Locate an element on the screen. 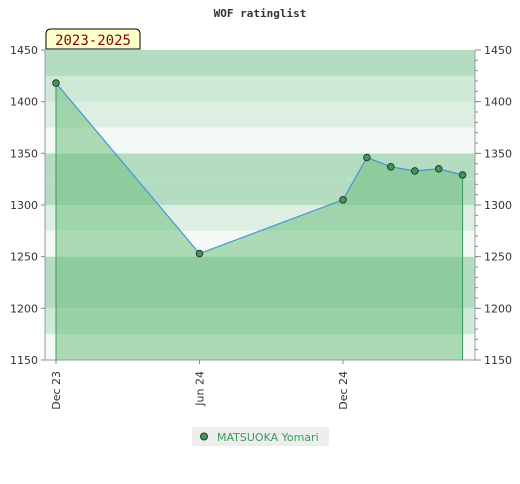 This screenshot has width=520, height=484. season-badge: 2023-2025 is located at coordinates (93, 39).